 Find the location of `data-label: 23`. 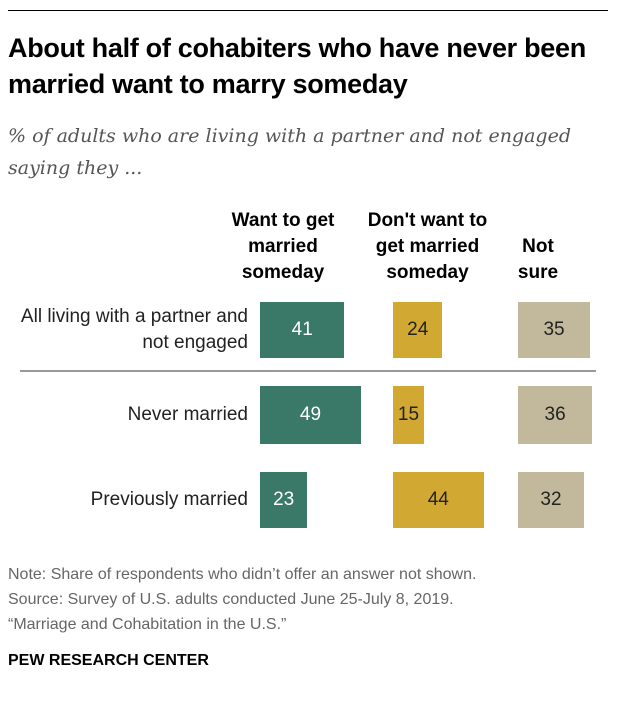

data-label: 23 is located at coordinates (284, 499).